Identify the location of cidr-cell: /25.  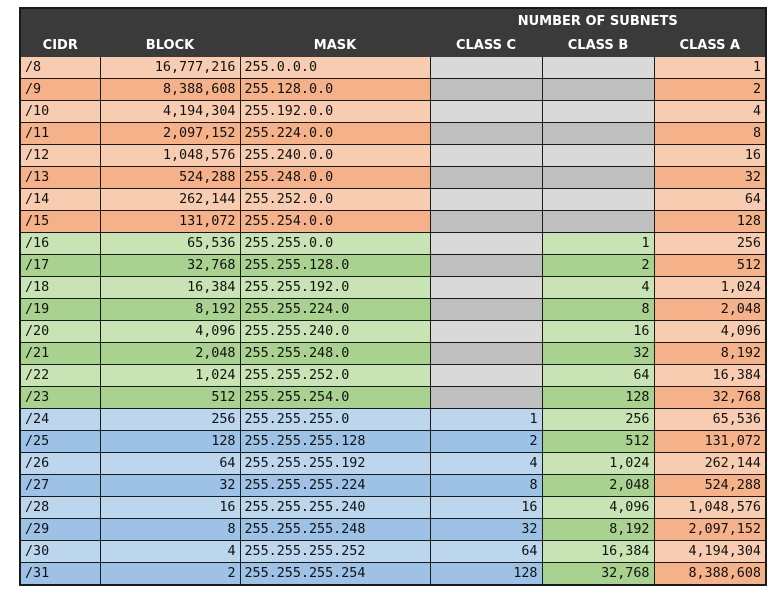
(60, 441).